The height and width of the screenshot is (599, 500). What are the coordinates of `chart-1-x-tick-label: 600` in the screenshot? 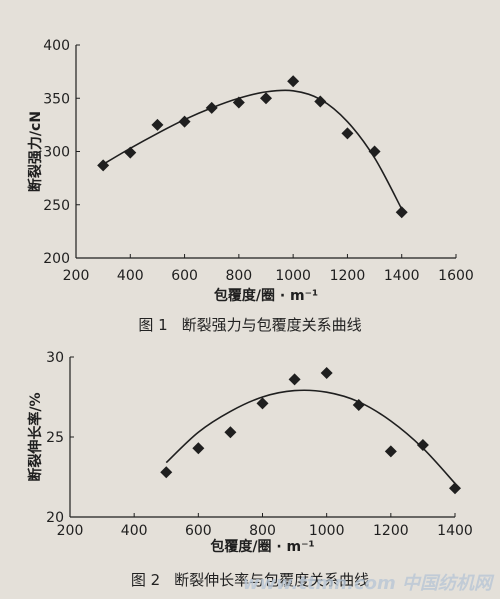 It's located at (184, 276).